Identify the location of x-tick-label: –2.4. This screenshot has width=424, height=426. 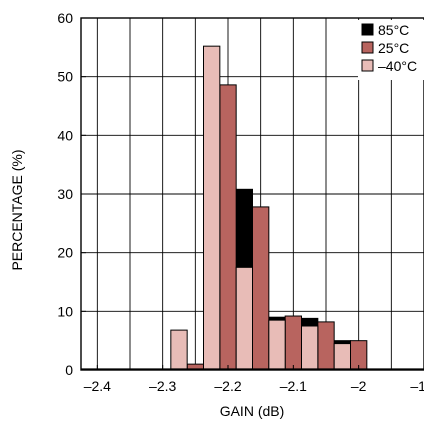
(97, 386).